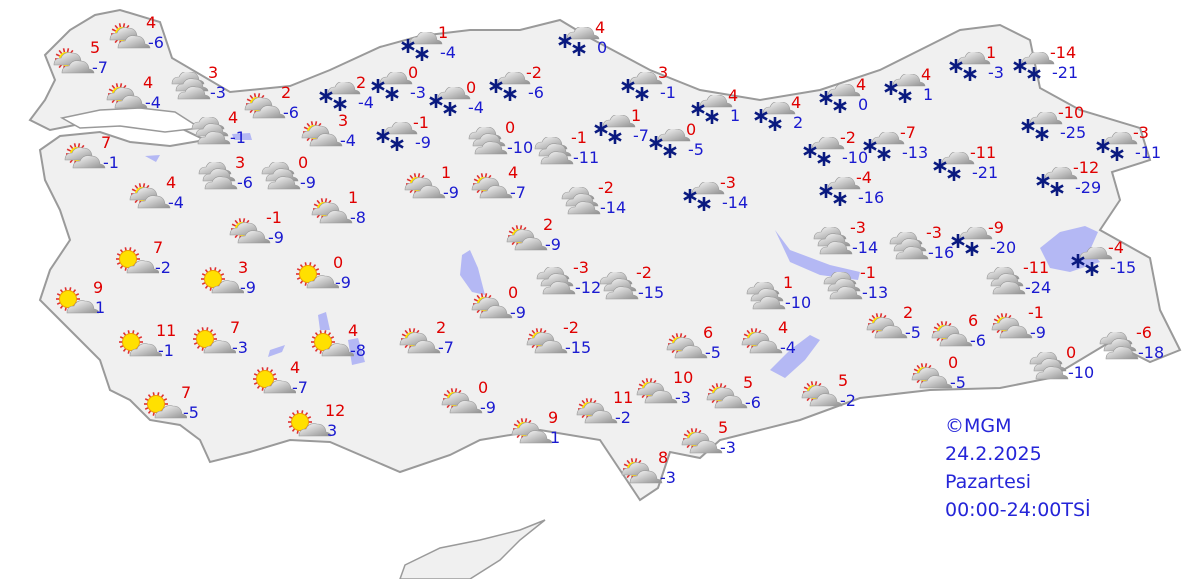  What do you see at coordinates (996, 227) in the screenshot?
I see `max-temp: -9` at bounding box center [996, 227].